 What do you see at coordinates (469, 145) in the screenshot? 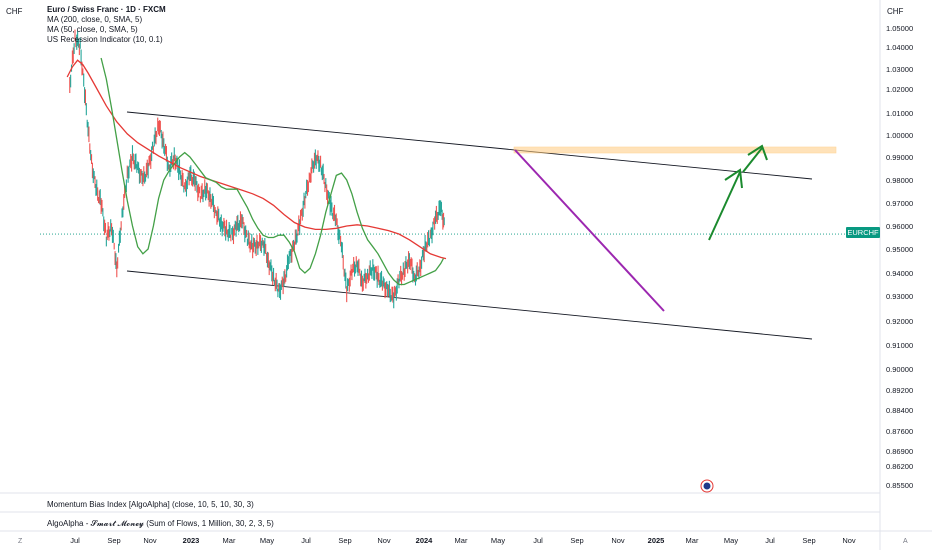
I see `channel-upper-line` at bounding box center [469, 145].